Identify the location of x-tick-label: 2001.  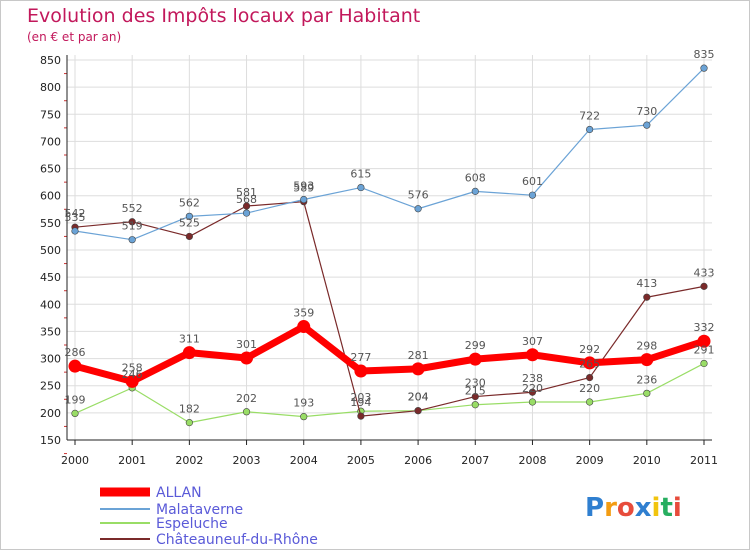
(132, 460).